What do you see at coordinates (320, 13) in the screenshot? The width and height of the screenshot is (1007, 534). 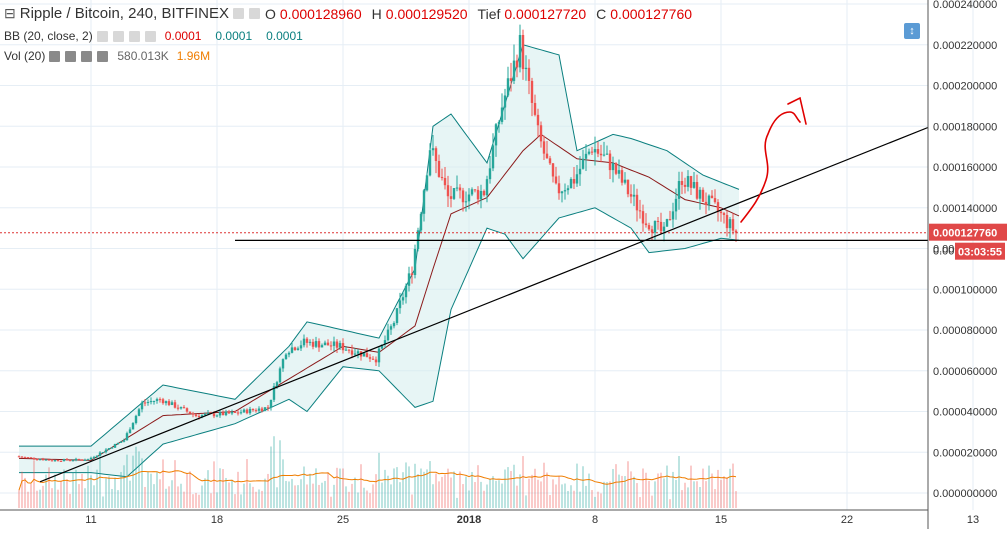 I see `open-value: 0.000128960` at bounding box center [320, 13].